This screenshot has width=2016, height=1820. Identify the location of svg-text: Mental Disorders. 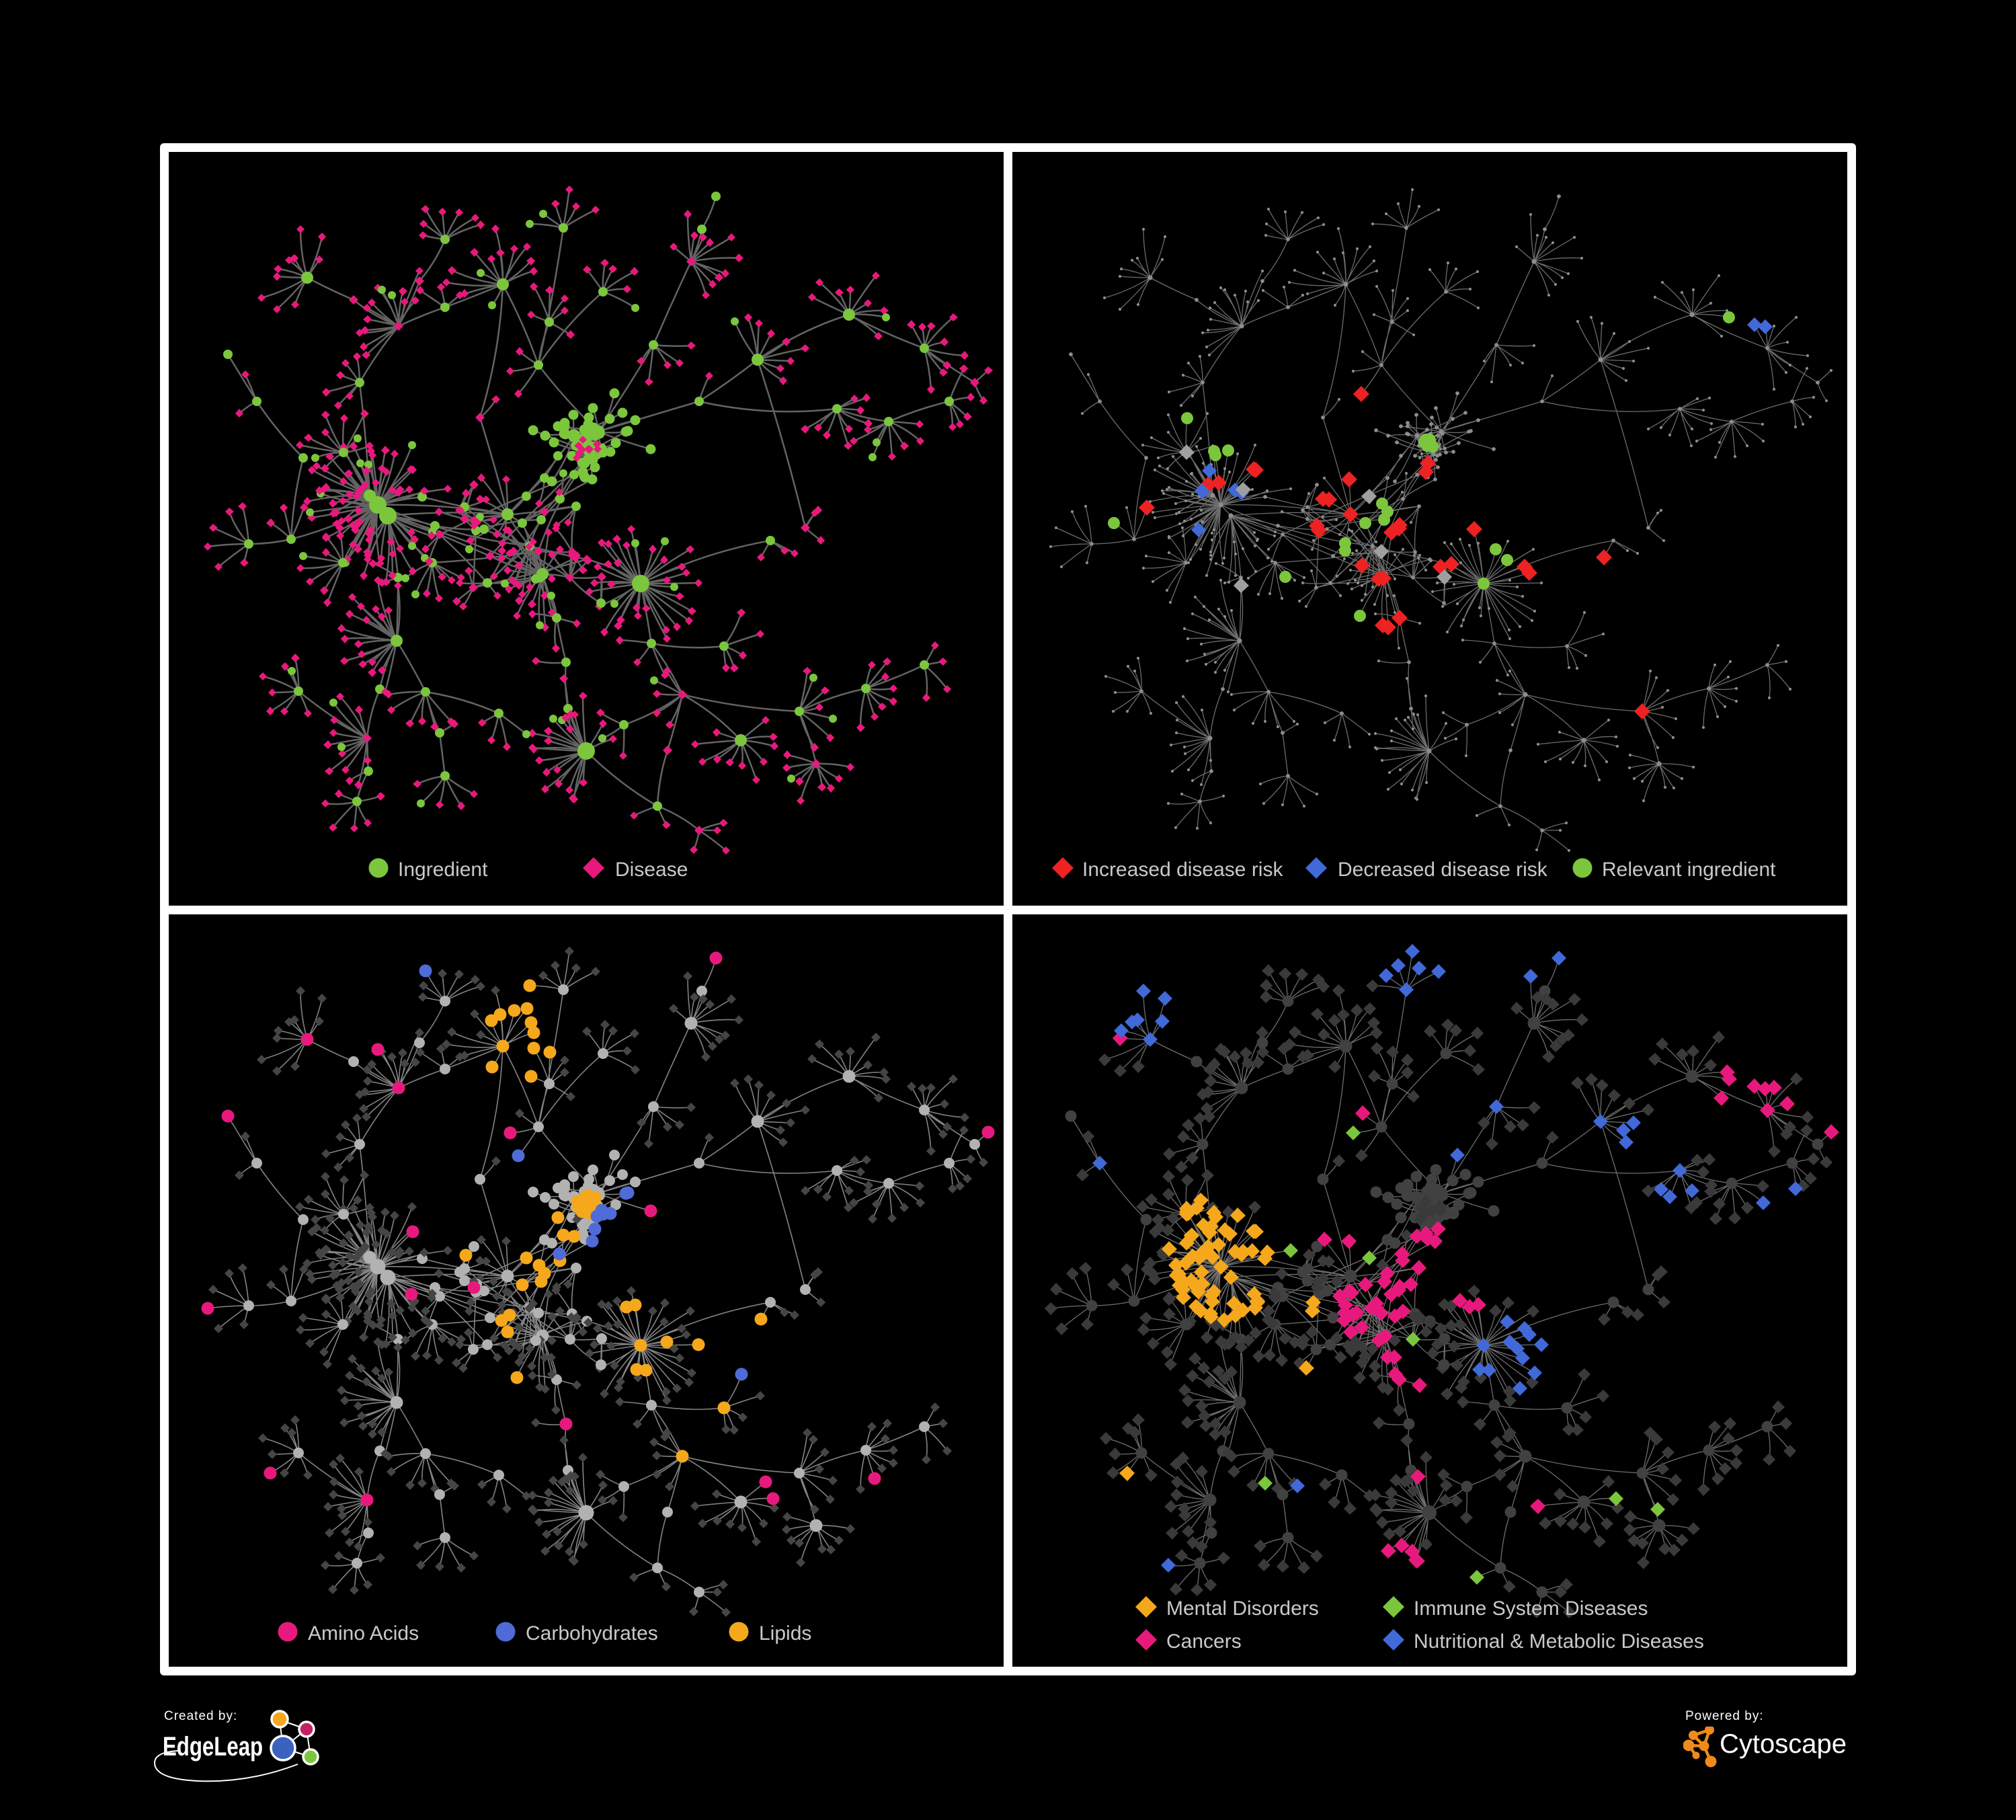
(1242, 1608).